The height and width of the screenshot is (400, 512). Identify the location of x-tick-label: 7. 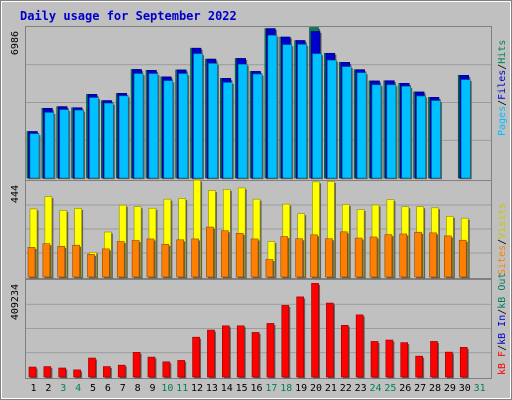
(123, 388).